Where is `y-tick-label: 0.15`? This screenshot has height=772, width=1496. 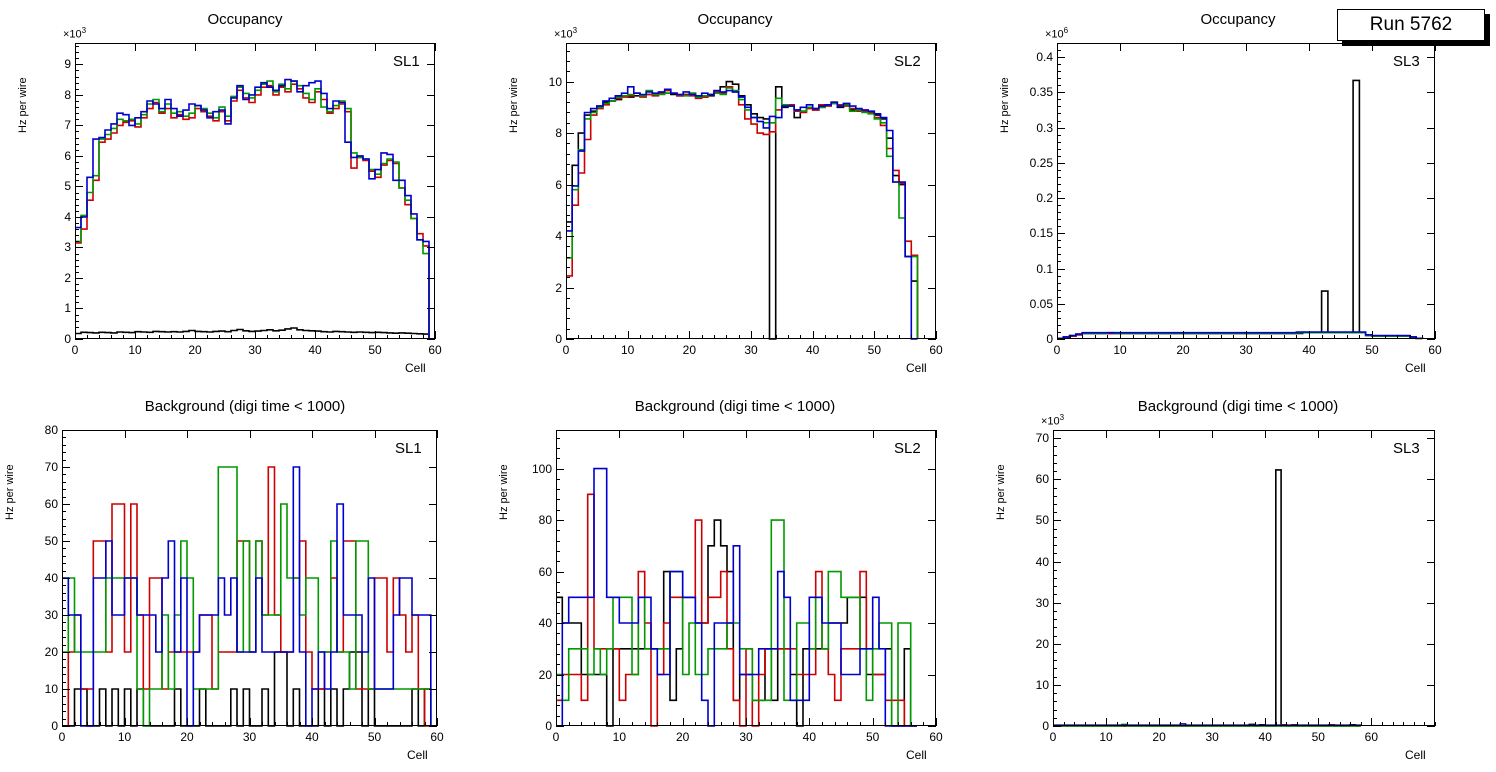 y-tick-label: 0.15 is located at coordinates (1041, 233).